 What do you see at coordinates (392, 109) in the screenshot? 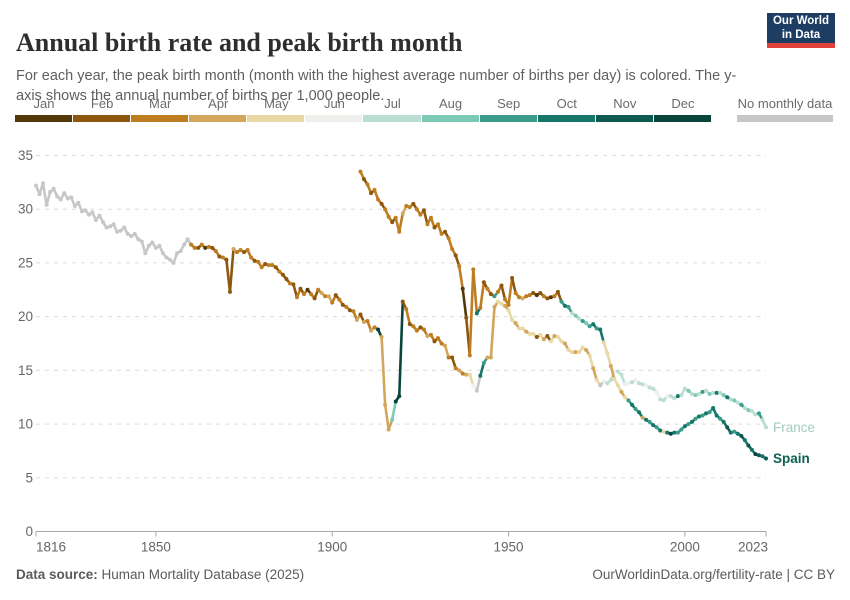
I see `legend-month-jul: Jul` at bounding box center [392, 109].